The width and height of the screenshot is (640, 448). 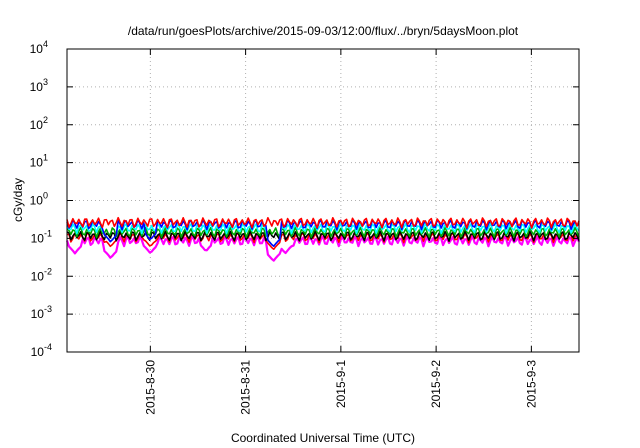 What do you see at coordinates (39, 161) in the screenshot?
I see `y-tick-label: 10¹` at bounding box center [39, 161].